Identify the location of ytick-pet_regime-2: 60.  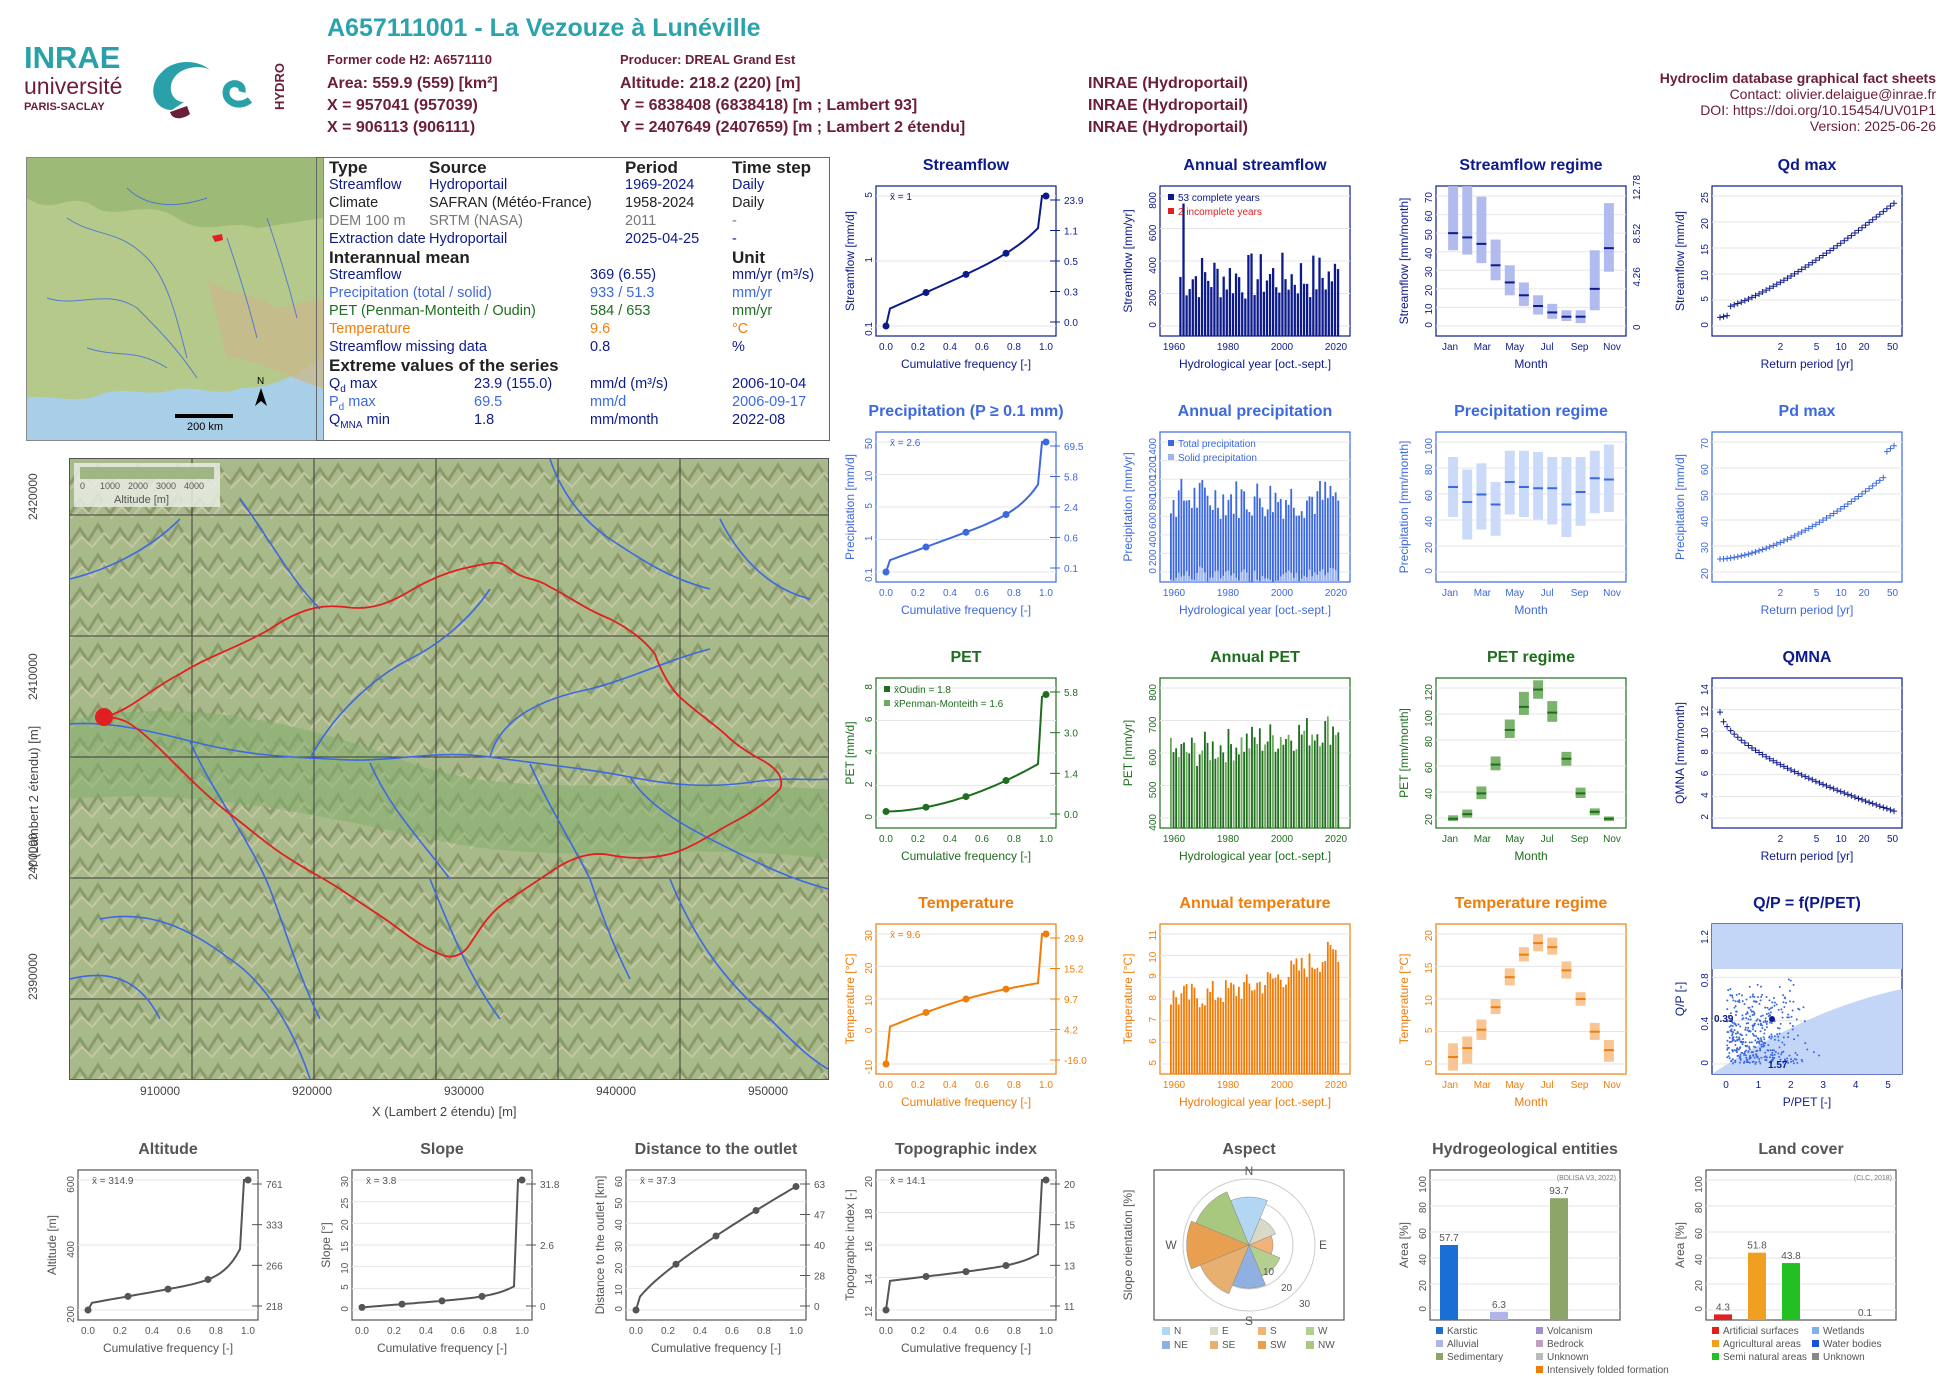
(1429, 768).